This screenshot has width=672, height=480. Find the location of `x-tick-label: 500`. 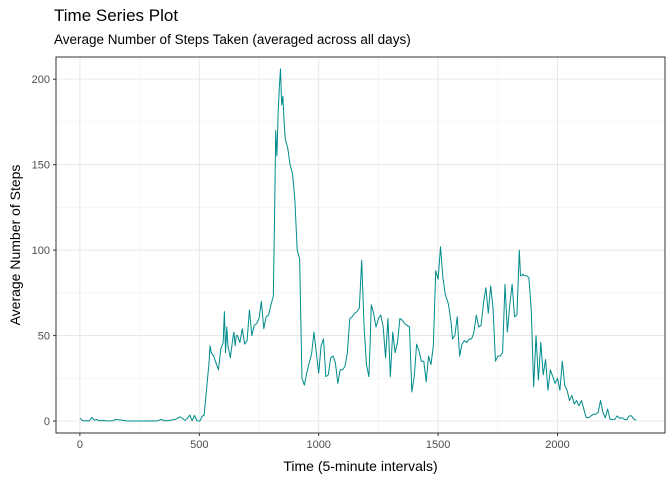

x-tick-label: 500 is located at coordinates (199, 445).